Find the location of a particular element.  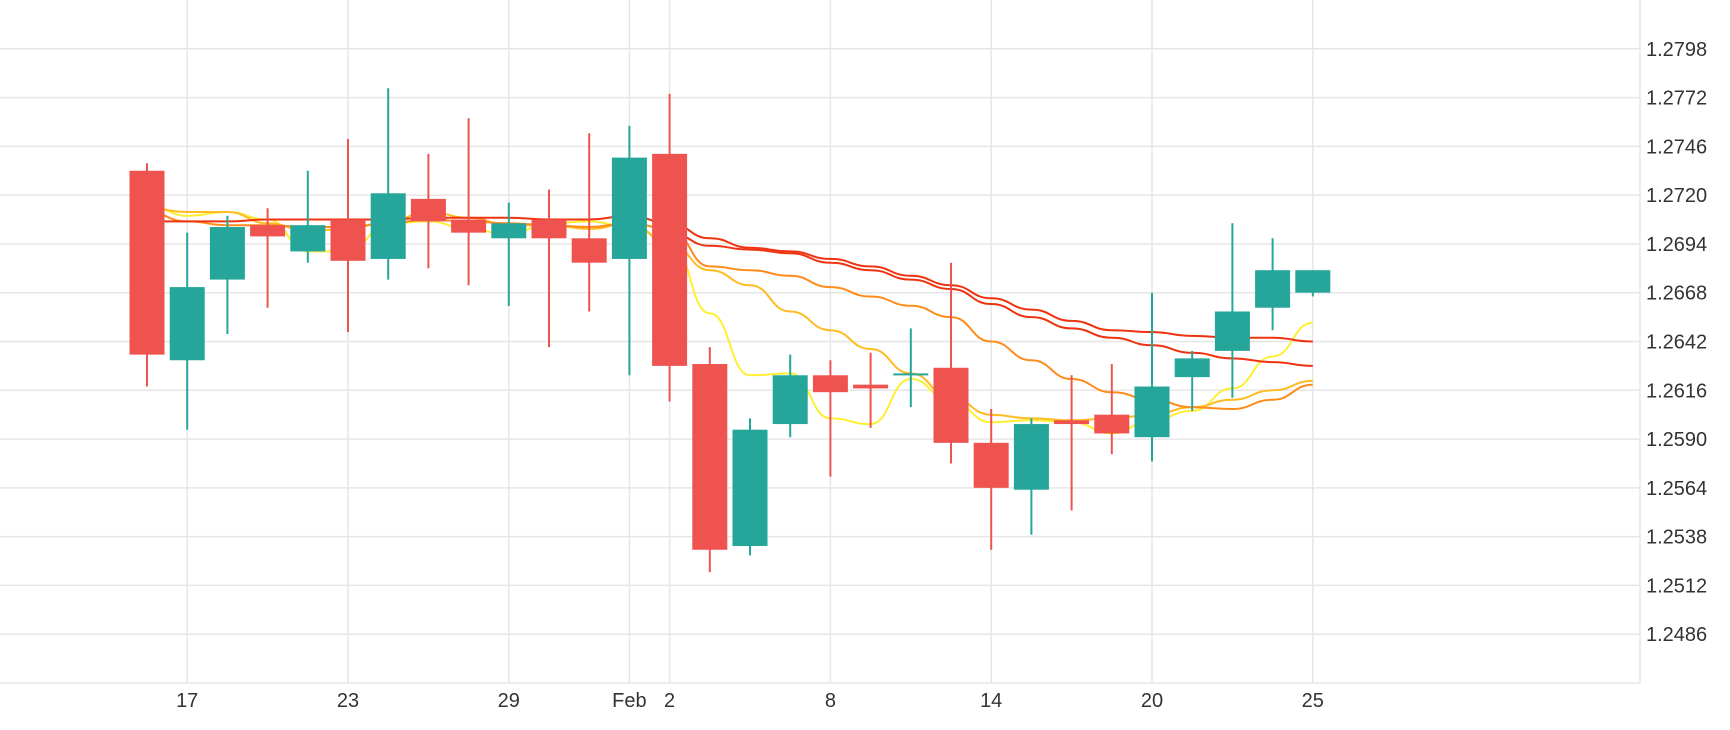

x-tick-label: 8 is located at coordinates (830, 701).